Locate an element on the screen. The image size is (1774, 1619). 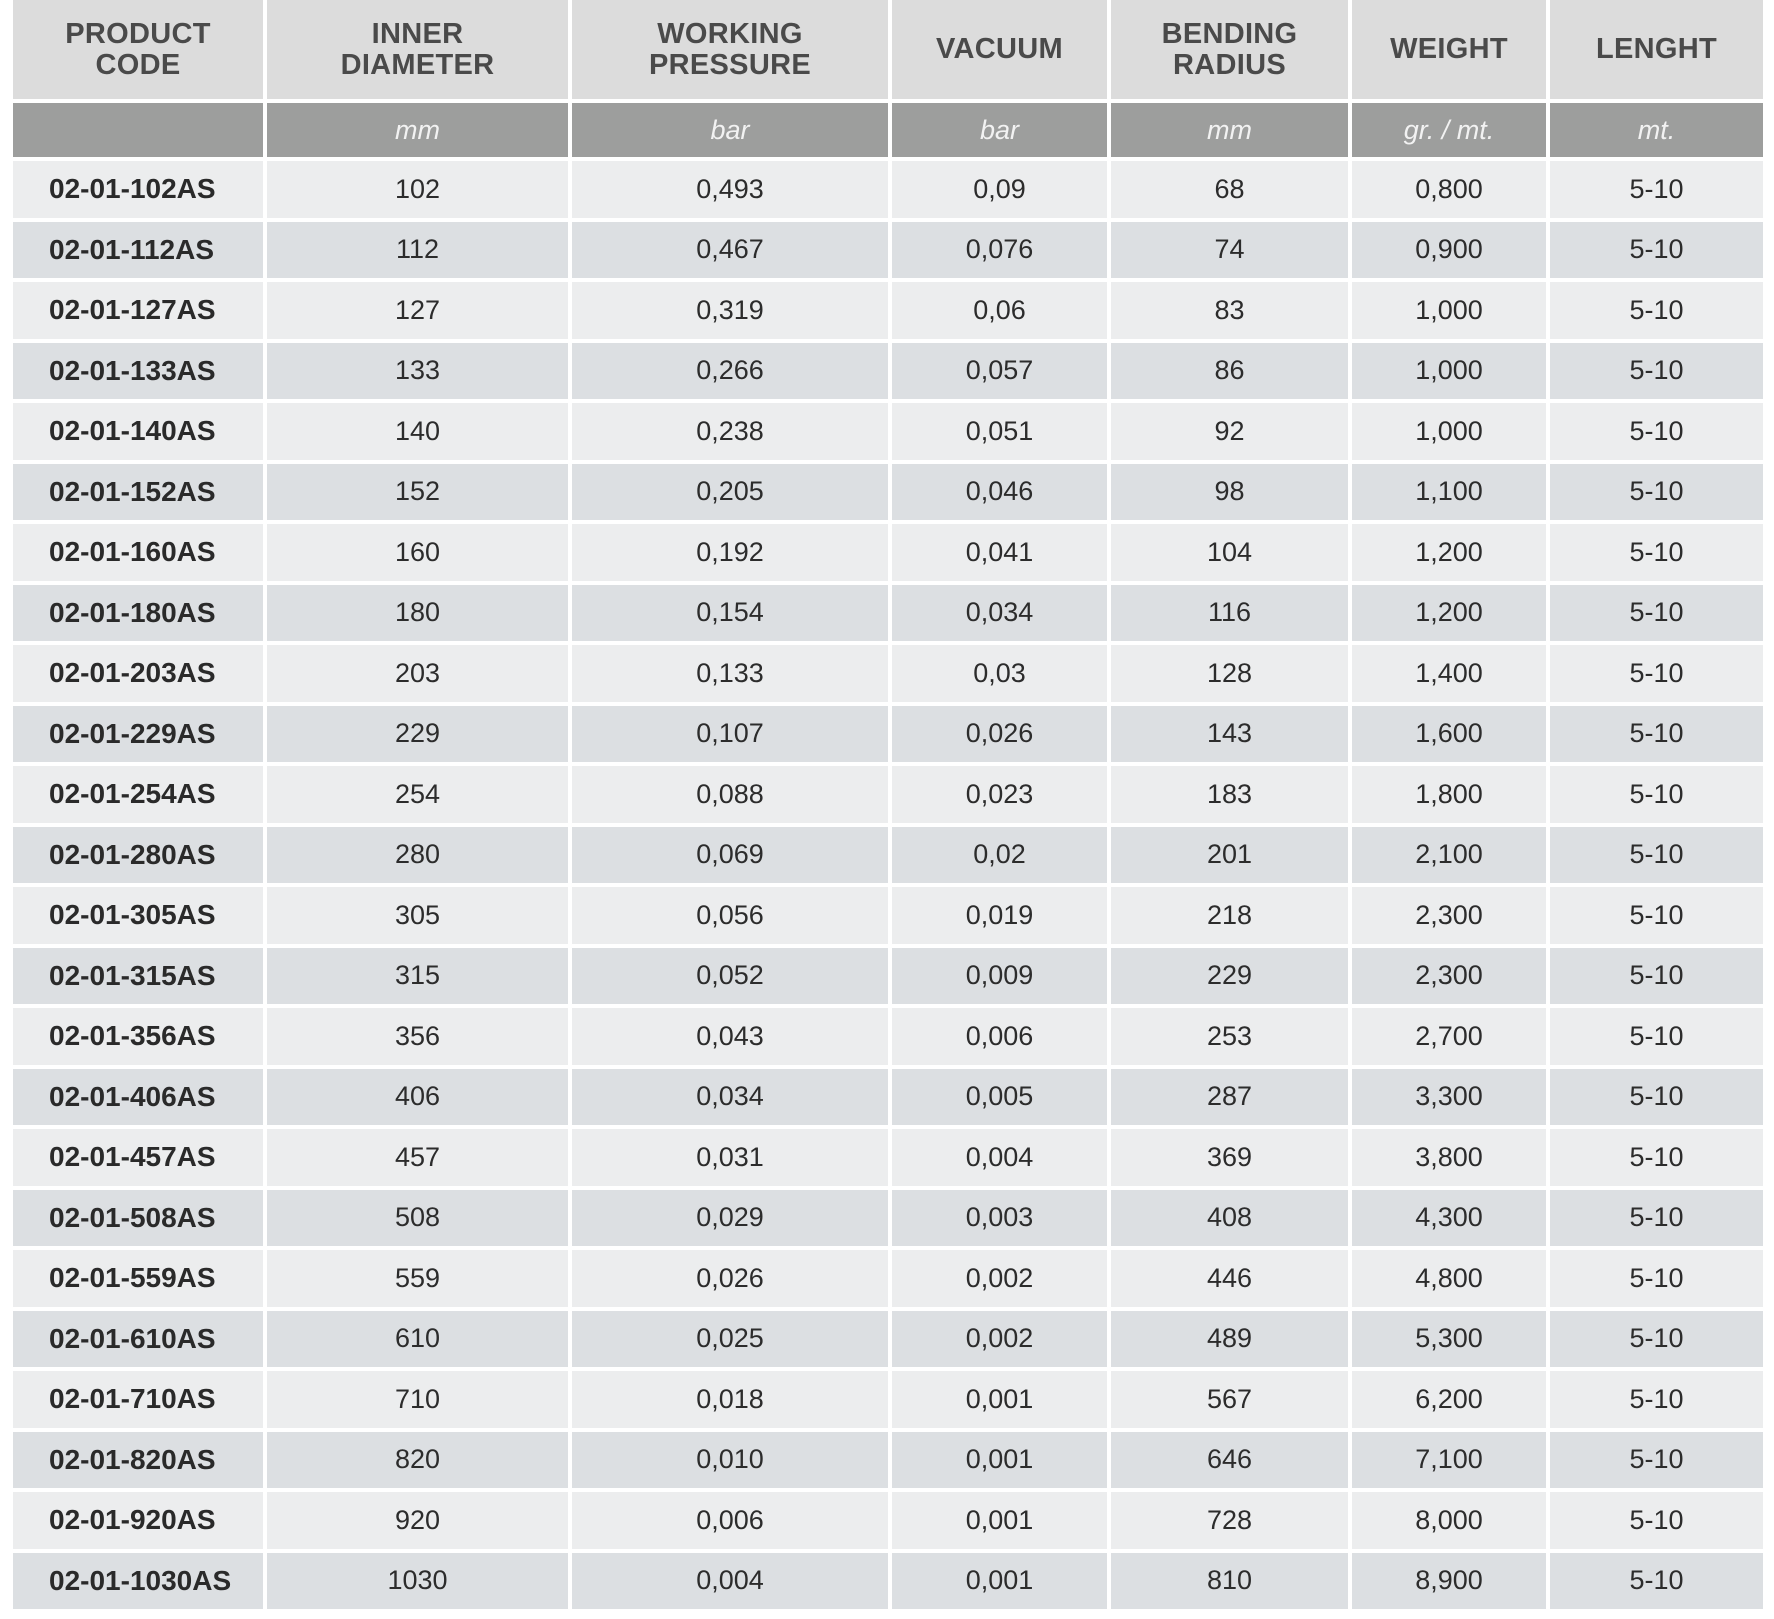
cell-weight: 1,600 is located at coordinates (1451, 735).